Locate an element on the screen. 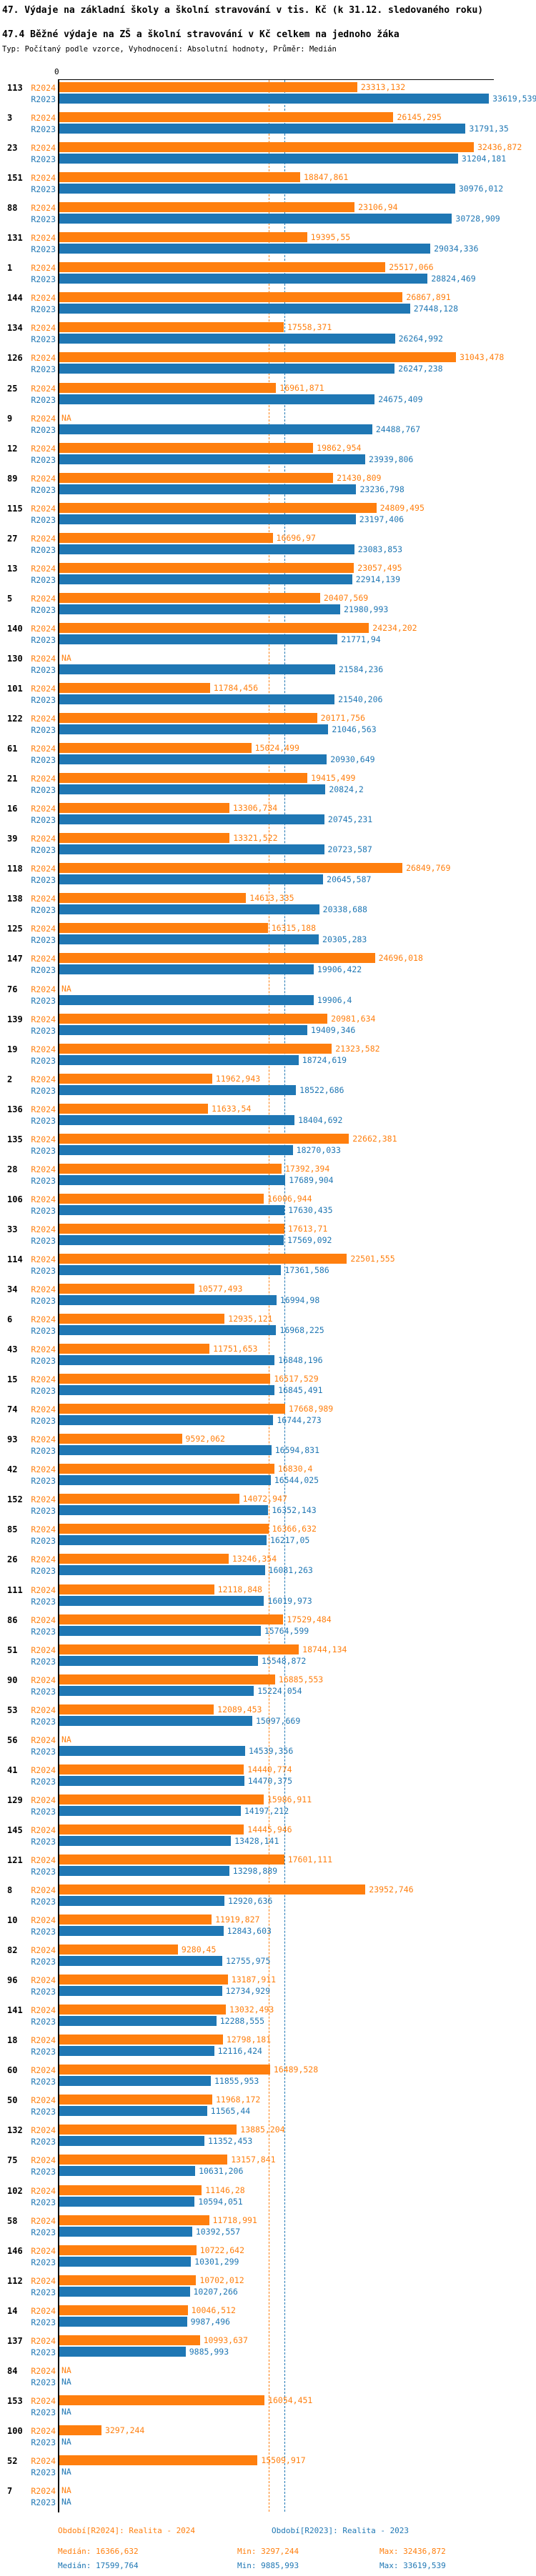 This screenshot has width=536, height=2576. value-label-r2024: 26849,769 is located at coordinates (428, 869).